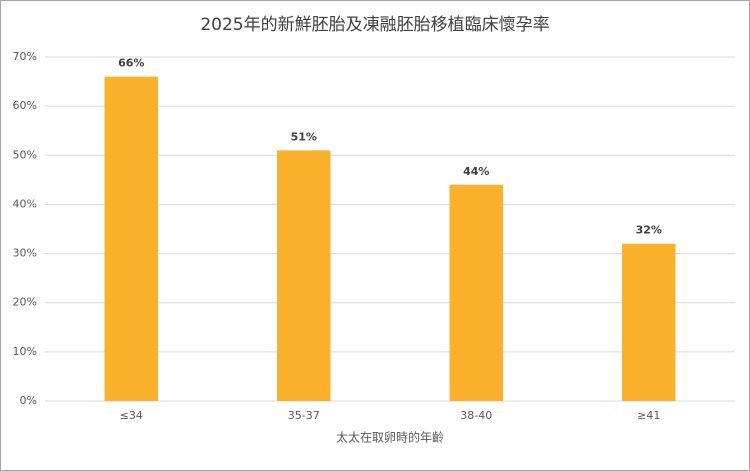 This screenshot has width=750, height=471. What do you see at coordinates (390, 437) in the screenshot?
I see `x-axis-title: 太太在取卵時的年齡` at bounding box center [390, 437].